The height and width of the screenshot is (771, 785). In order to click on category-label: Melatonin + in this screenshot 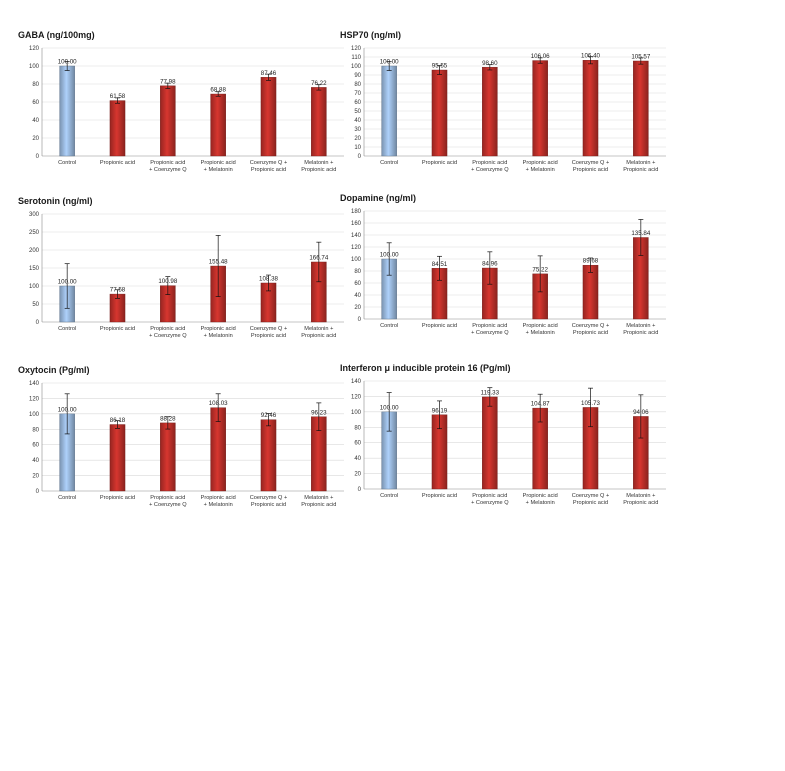, I will do `click(640, 326)`.